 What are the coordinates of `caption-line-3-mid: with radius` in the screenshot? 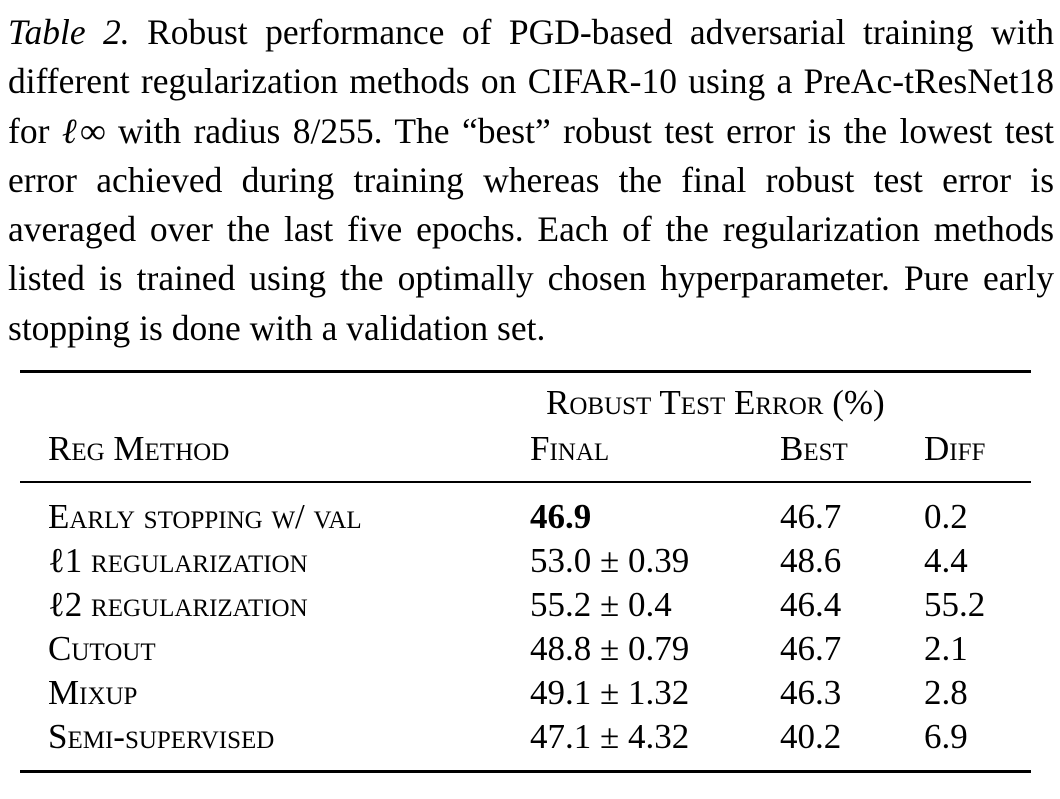 It's located at (199, 130).